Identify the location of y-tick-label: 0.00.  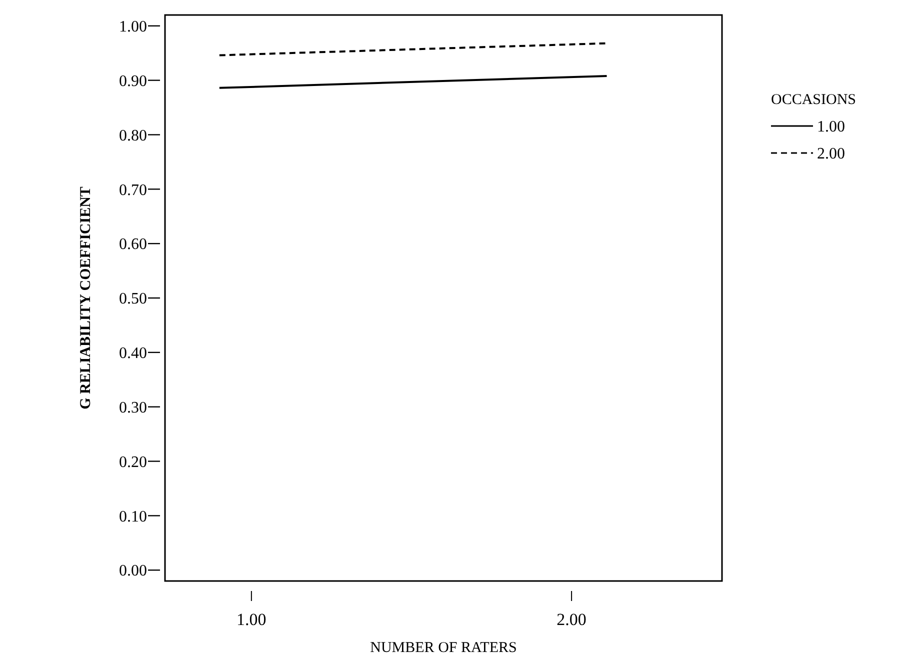
(133, 571).